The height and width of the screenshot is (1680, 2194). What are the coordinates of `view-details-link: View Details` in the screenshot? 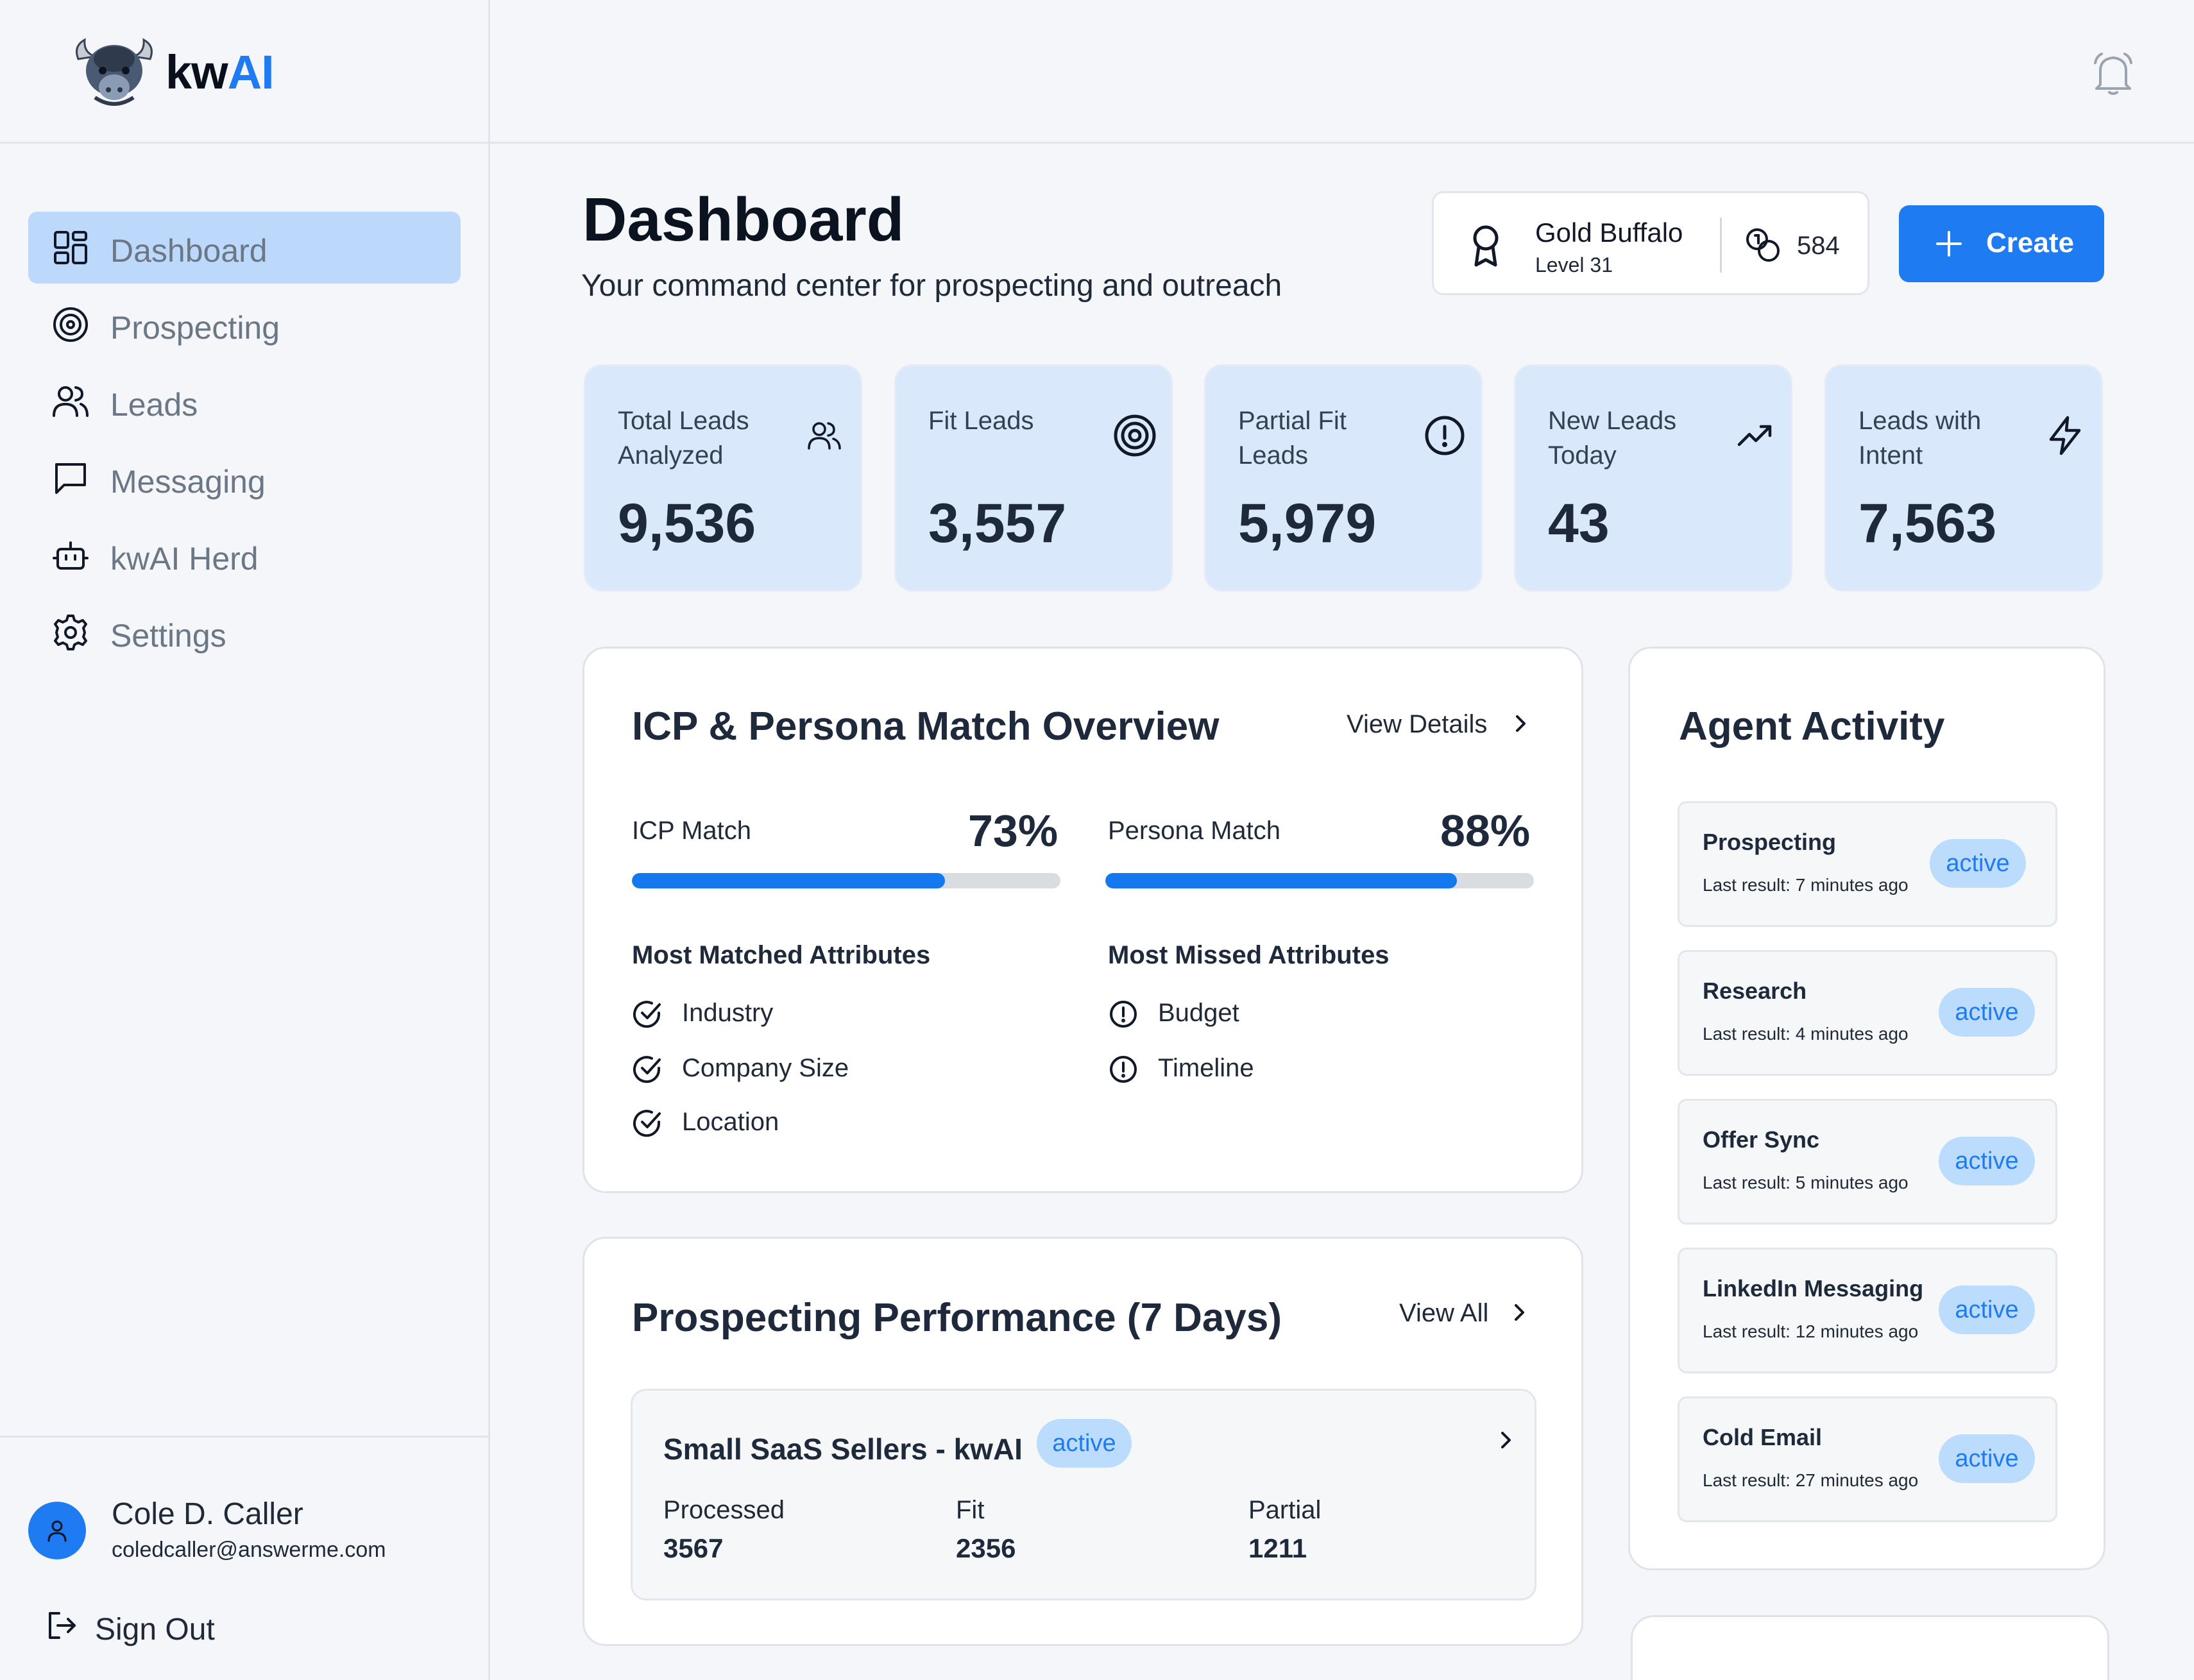 It's located at (1417, 724).